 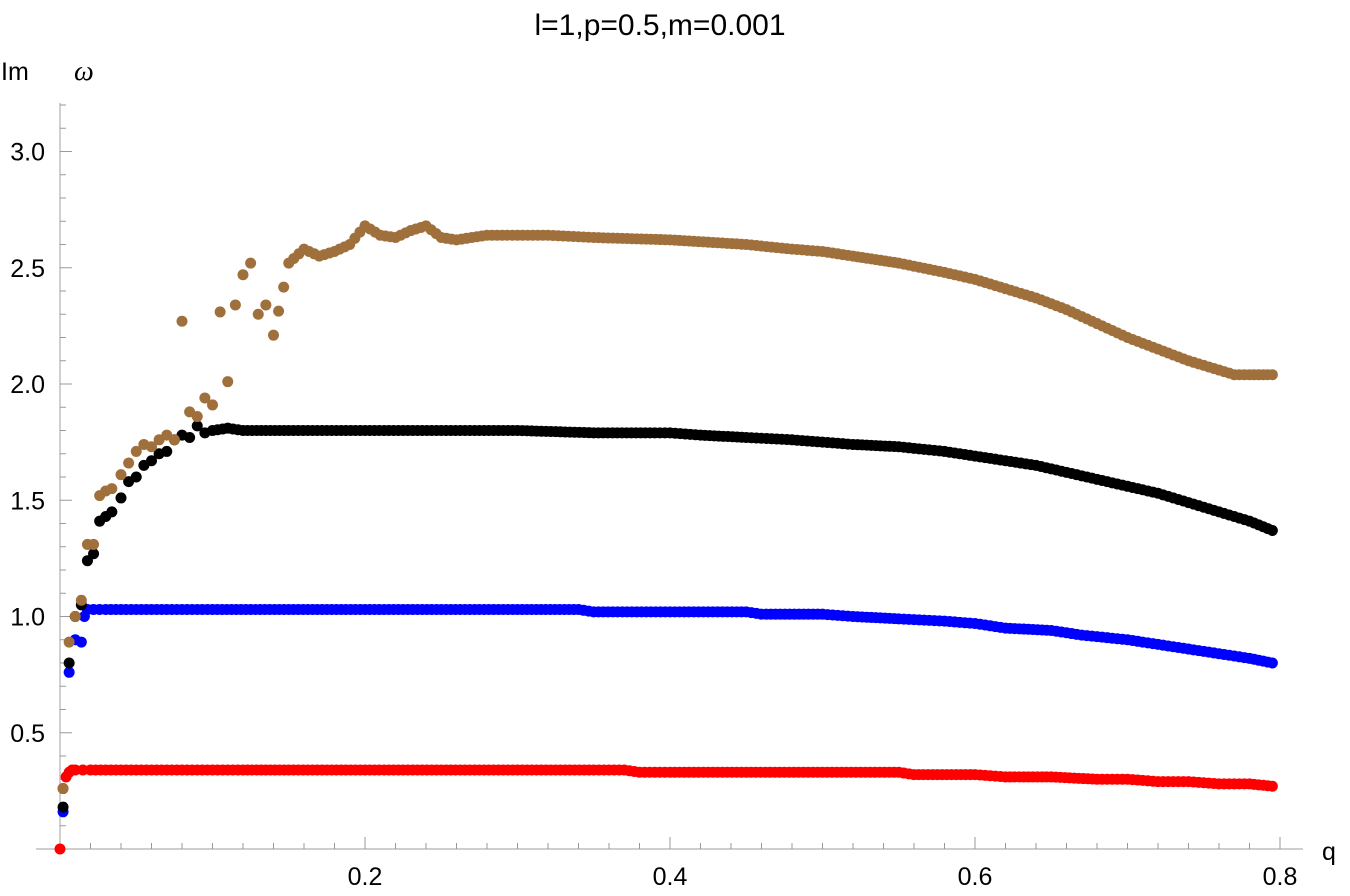 I want to click on y-tick-label: 2.0, so click(x=27, y=385).